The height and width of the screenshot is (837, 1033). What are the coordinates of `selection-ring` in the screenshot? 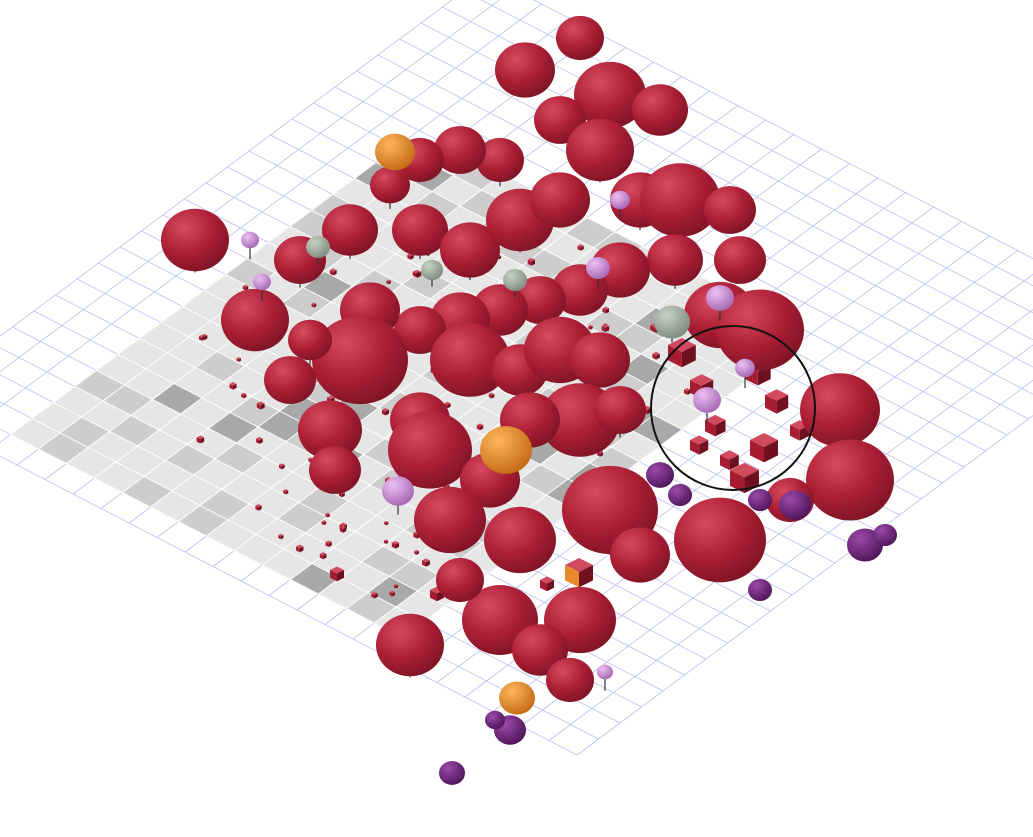 It's located at (733, 408).